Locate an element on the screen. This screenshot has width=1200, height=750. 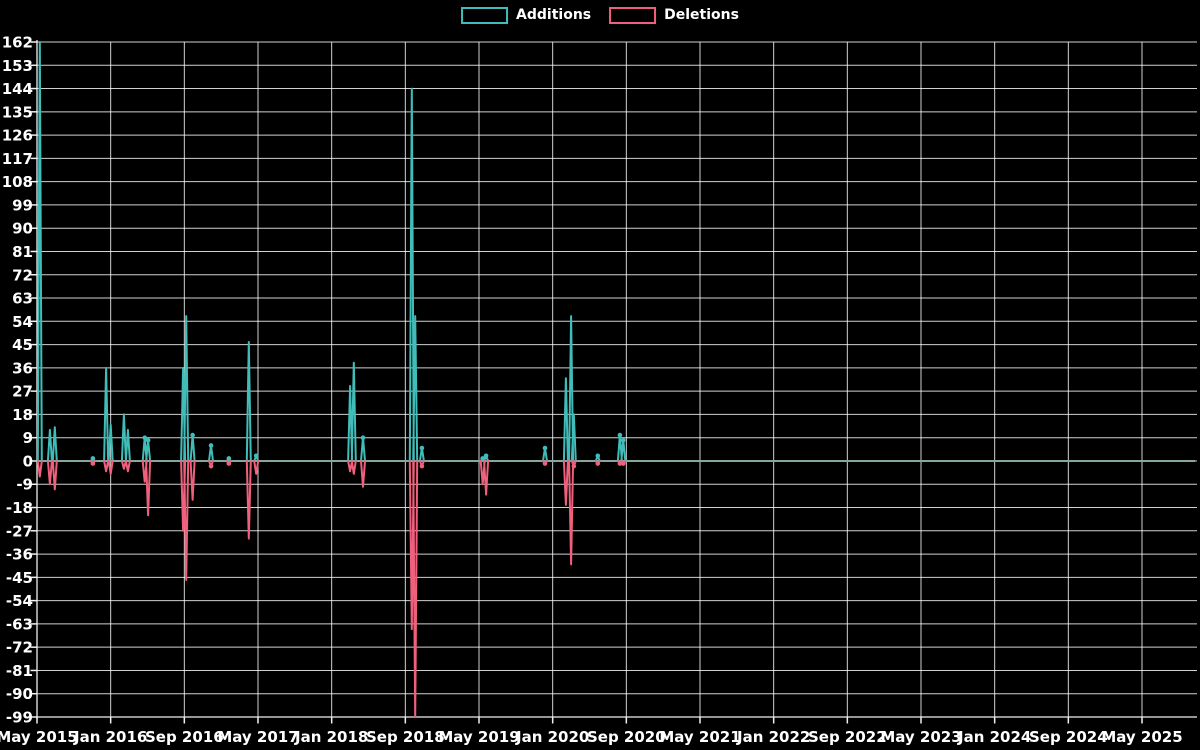
y-tick-label: -90 is located at coordinates (19, 694).